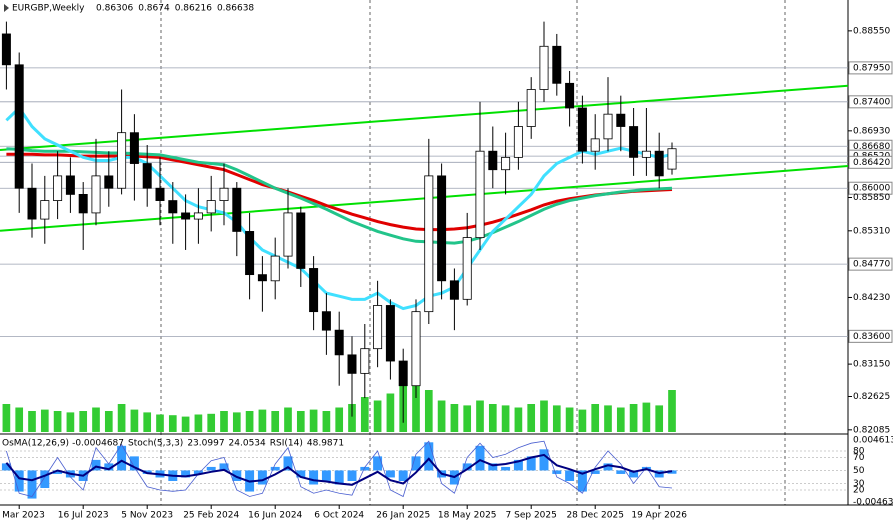 The width and height of the screenshot is (893, 526). Describe the element at coordinates (286, 444) in the screenshot. I see `indicator-header: RSI(14)` at that location.